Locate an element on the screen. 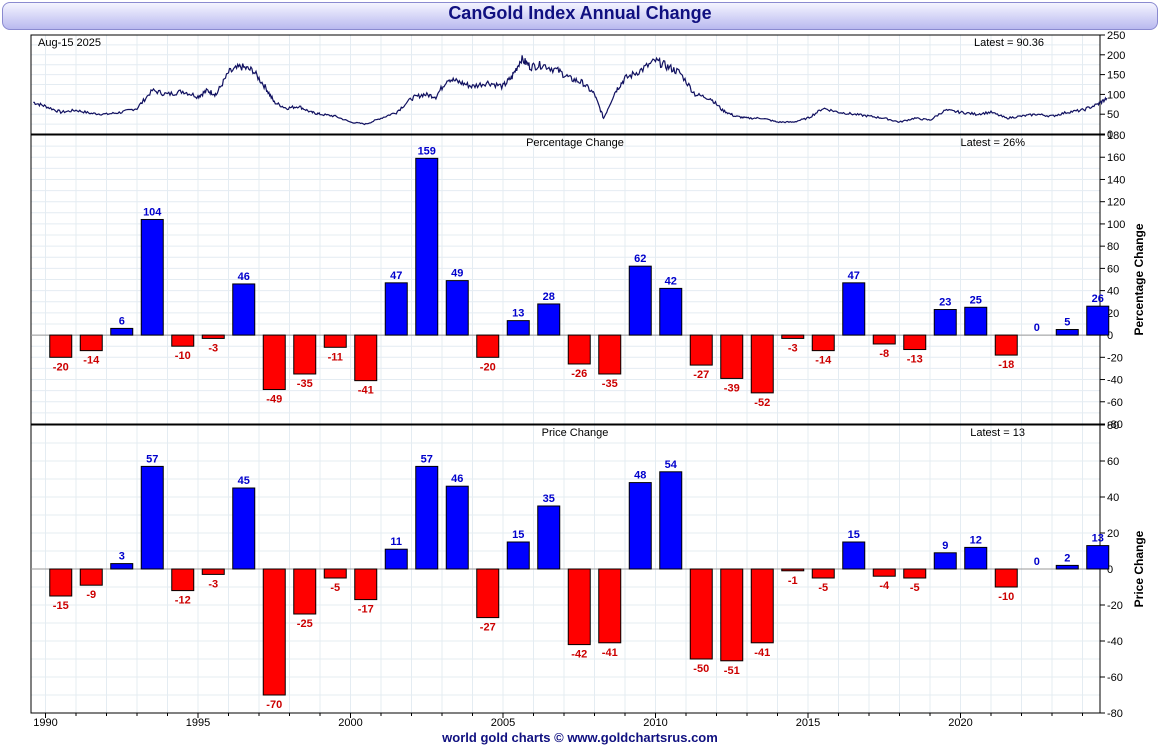 Image resolution: width=1160 pixels, height=750 pixels. bar-1997 is located at coordinates (274, 362).